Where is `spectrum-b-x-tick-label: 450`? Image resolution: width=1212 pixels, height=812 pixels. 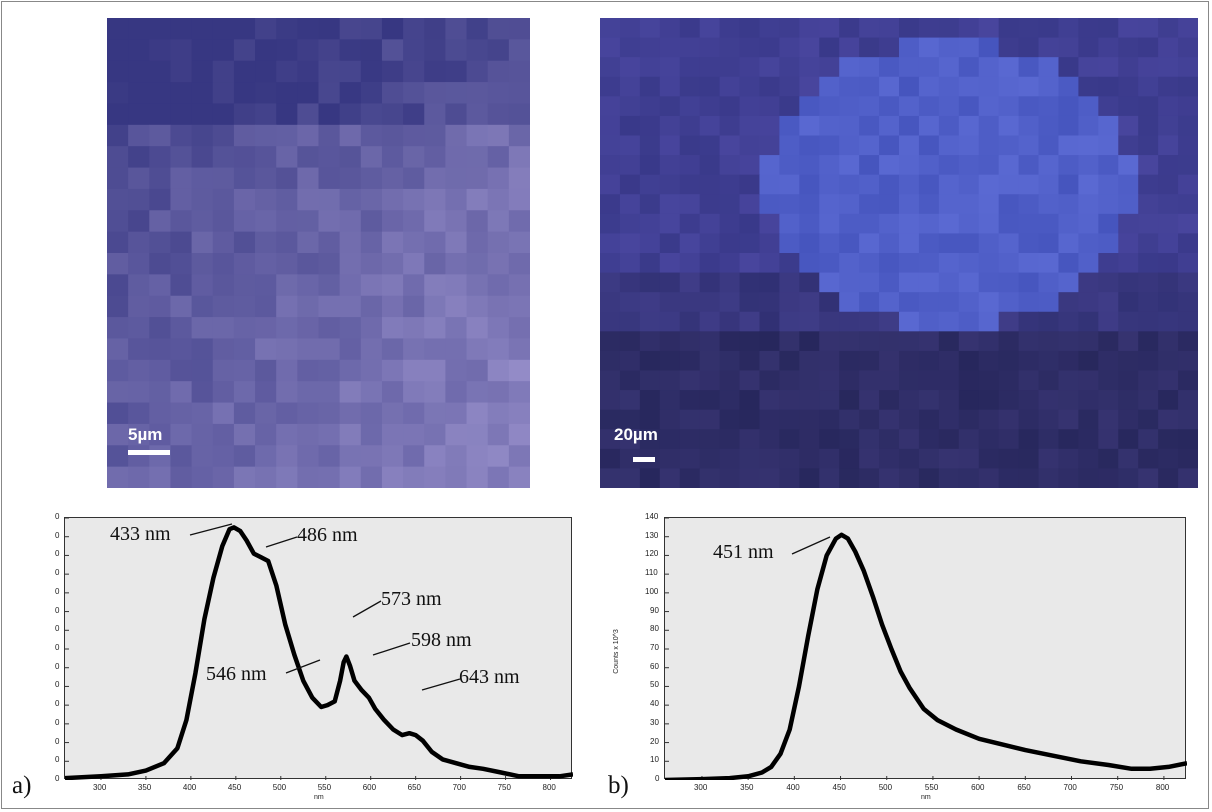
spectrum-b-x-tick-label: 450 is located at coordinates (839, 787).